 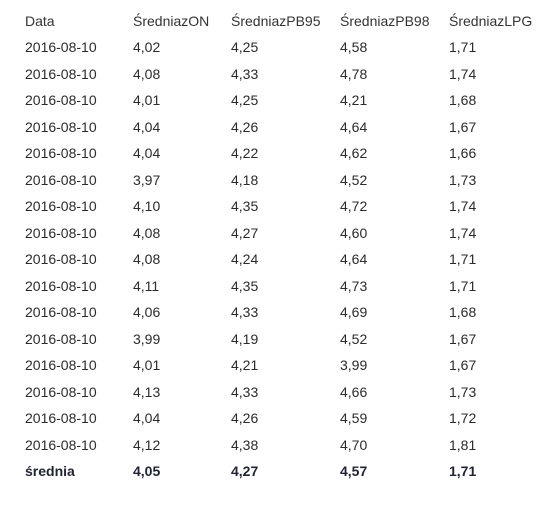 I want to click on cell-pb98: 4,72, so click(x=354, y=206).